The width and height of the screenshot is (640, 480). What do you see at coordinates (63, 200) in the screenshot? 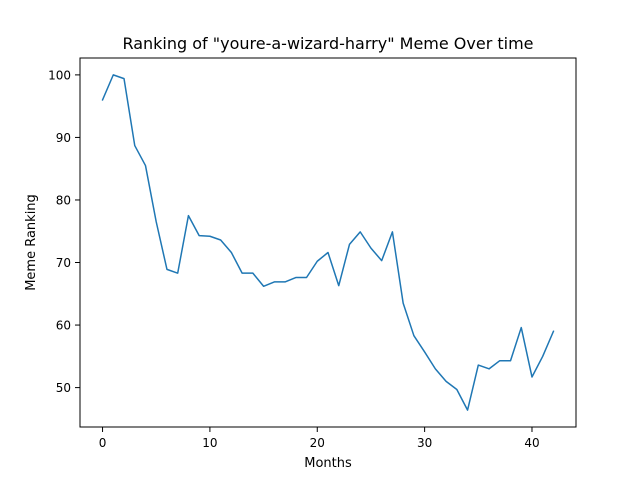
I see `y-tick-label-80: 80` at bounding box center [63, 200].